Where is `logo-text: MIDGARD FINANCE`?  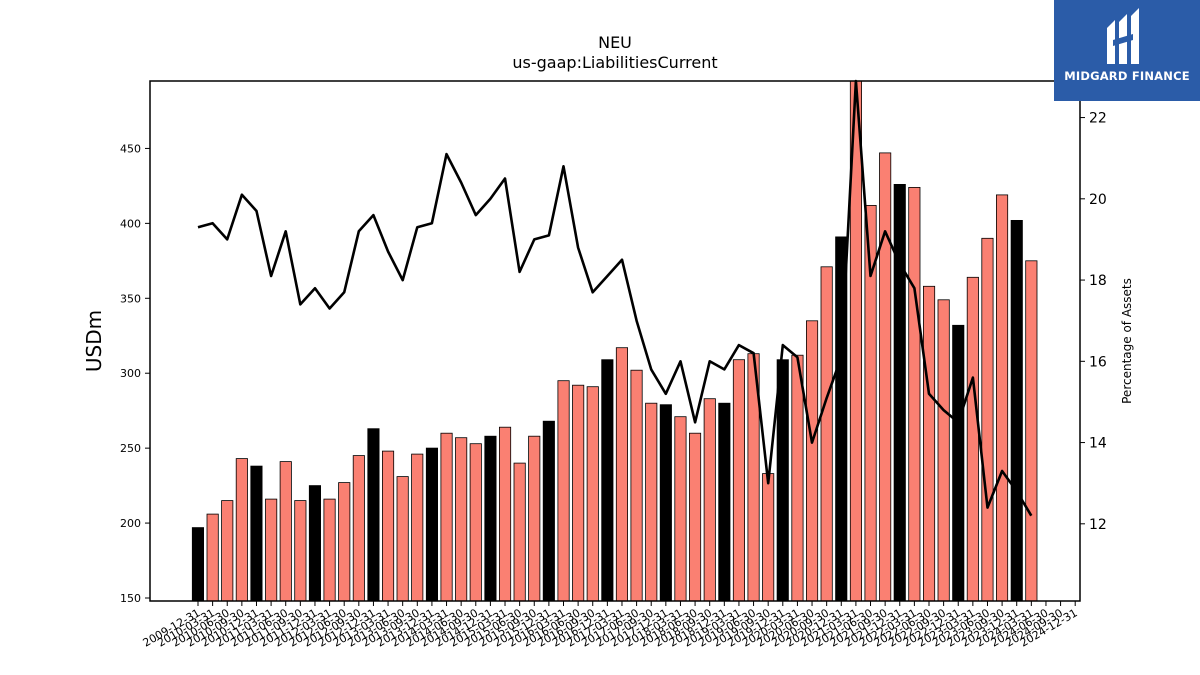 logo-text: MIDGARD FINANCE is located at coordinates (1127, 76).